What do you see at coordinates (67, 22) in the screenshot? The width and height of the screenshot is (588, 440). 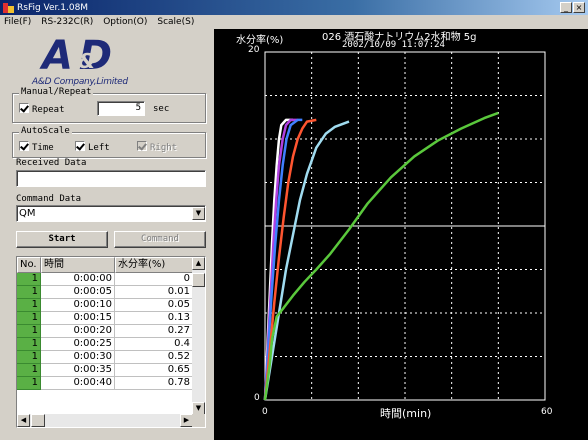 I see `menu-rs232c: RS-232C(R)` at bounding box center [67, 22].